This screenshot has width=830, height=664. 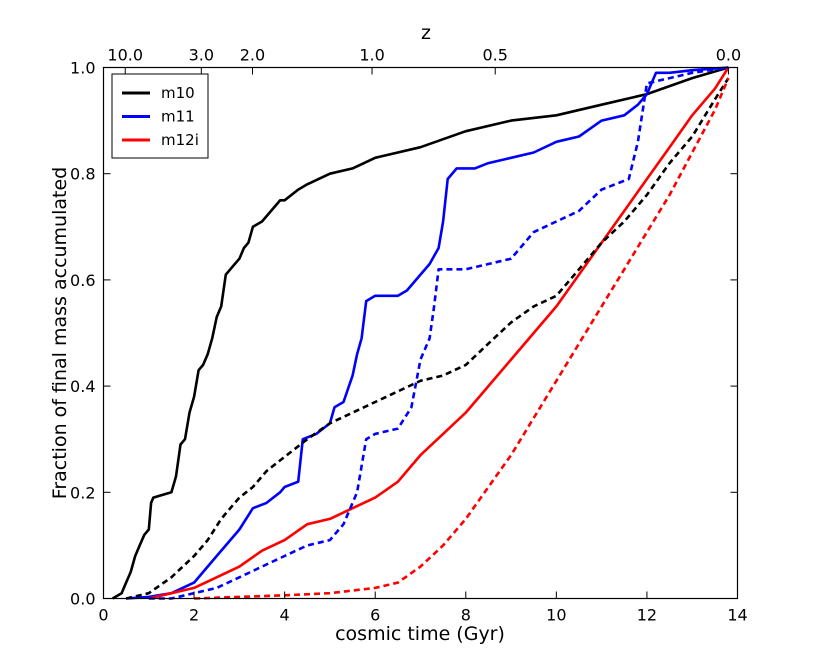 What do you see at coordinates (82, 599) in the screenshot?
I see `y-tick-label: 0.0` at bounding box center [82, 599].